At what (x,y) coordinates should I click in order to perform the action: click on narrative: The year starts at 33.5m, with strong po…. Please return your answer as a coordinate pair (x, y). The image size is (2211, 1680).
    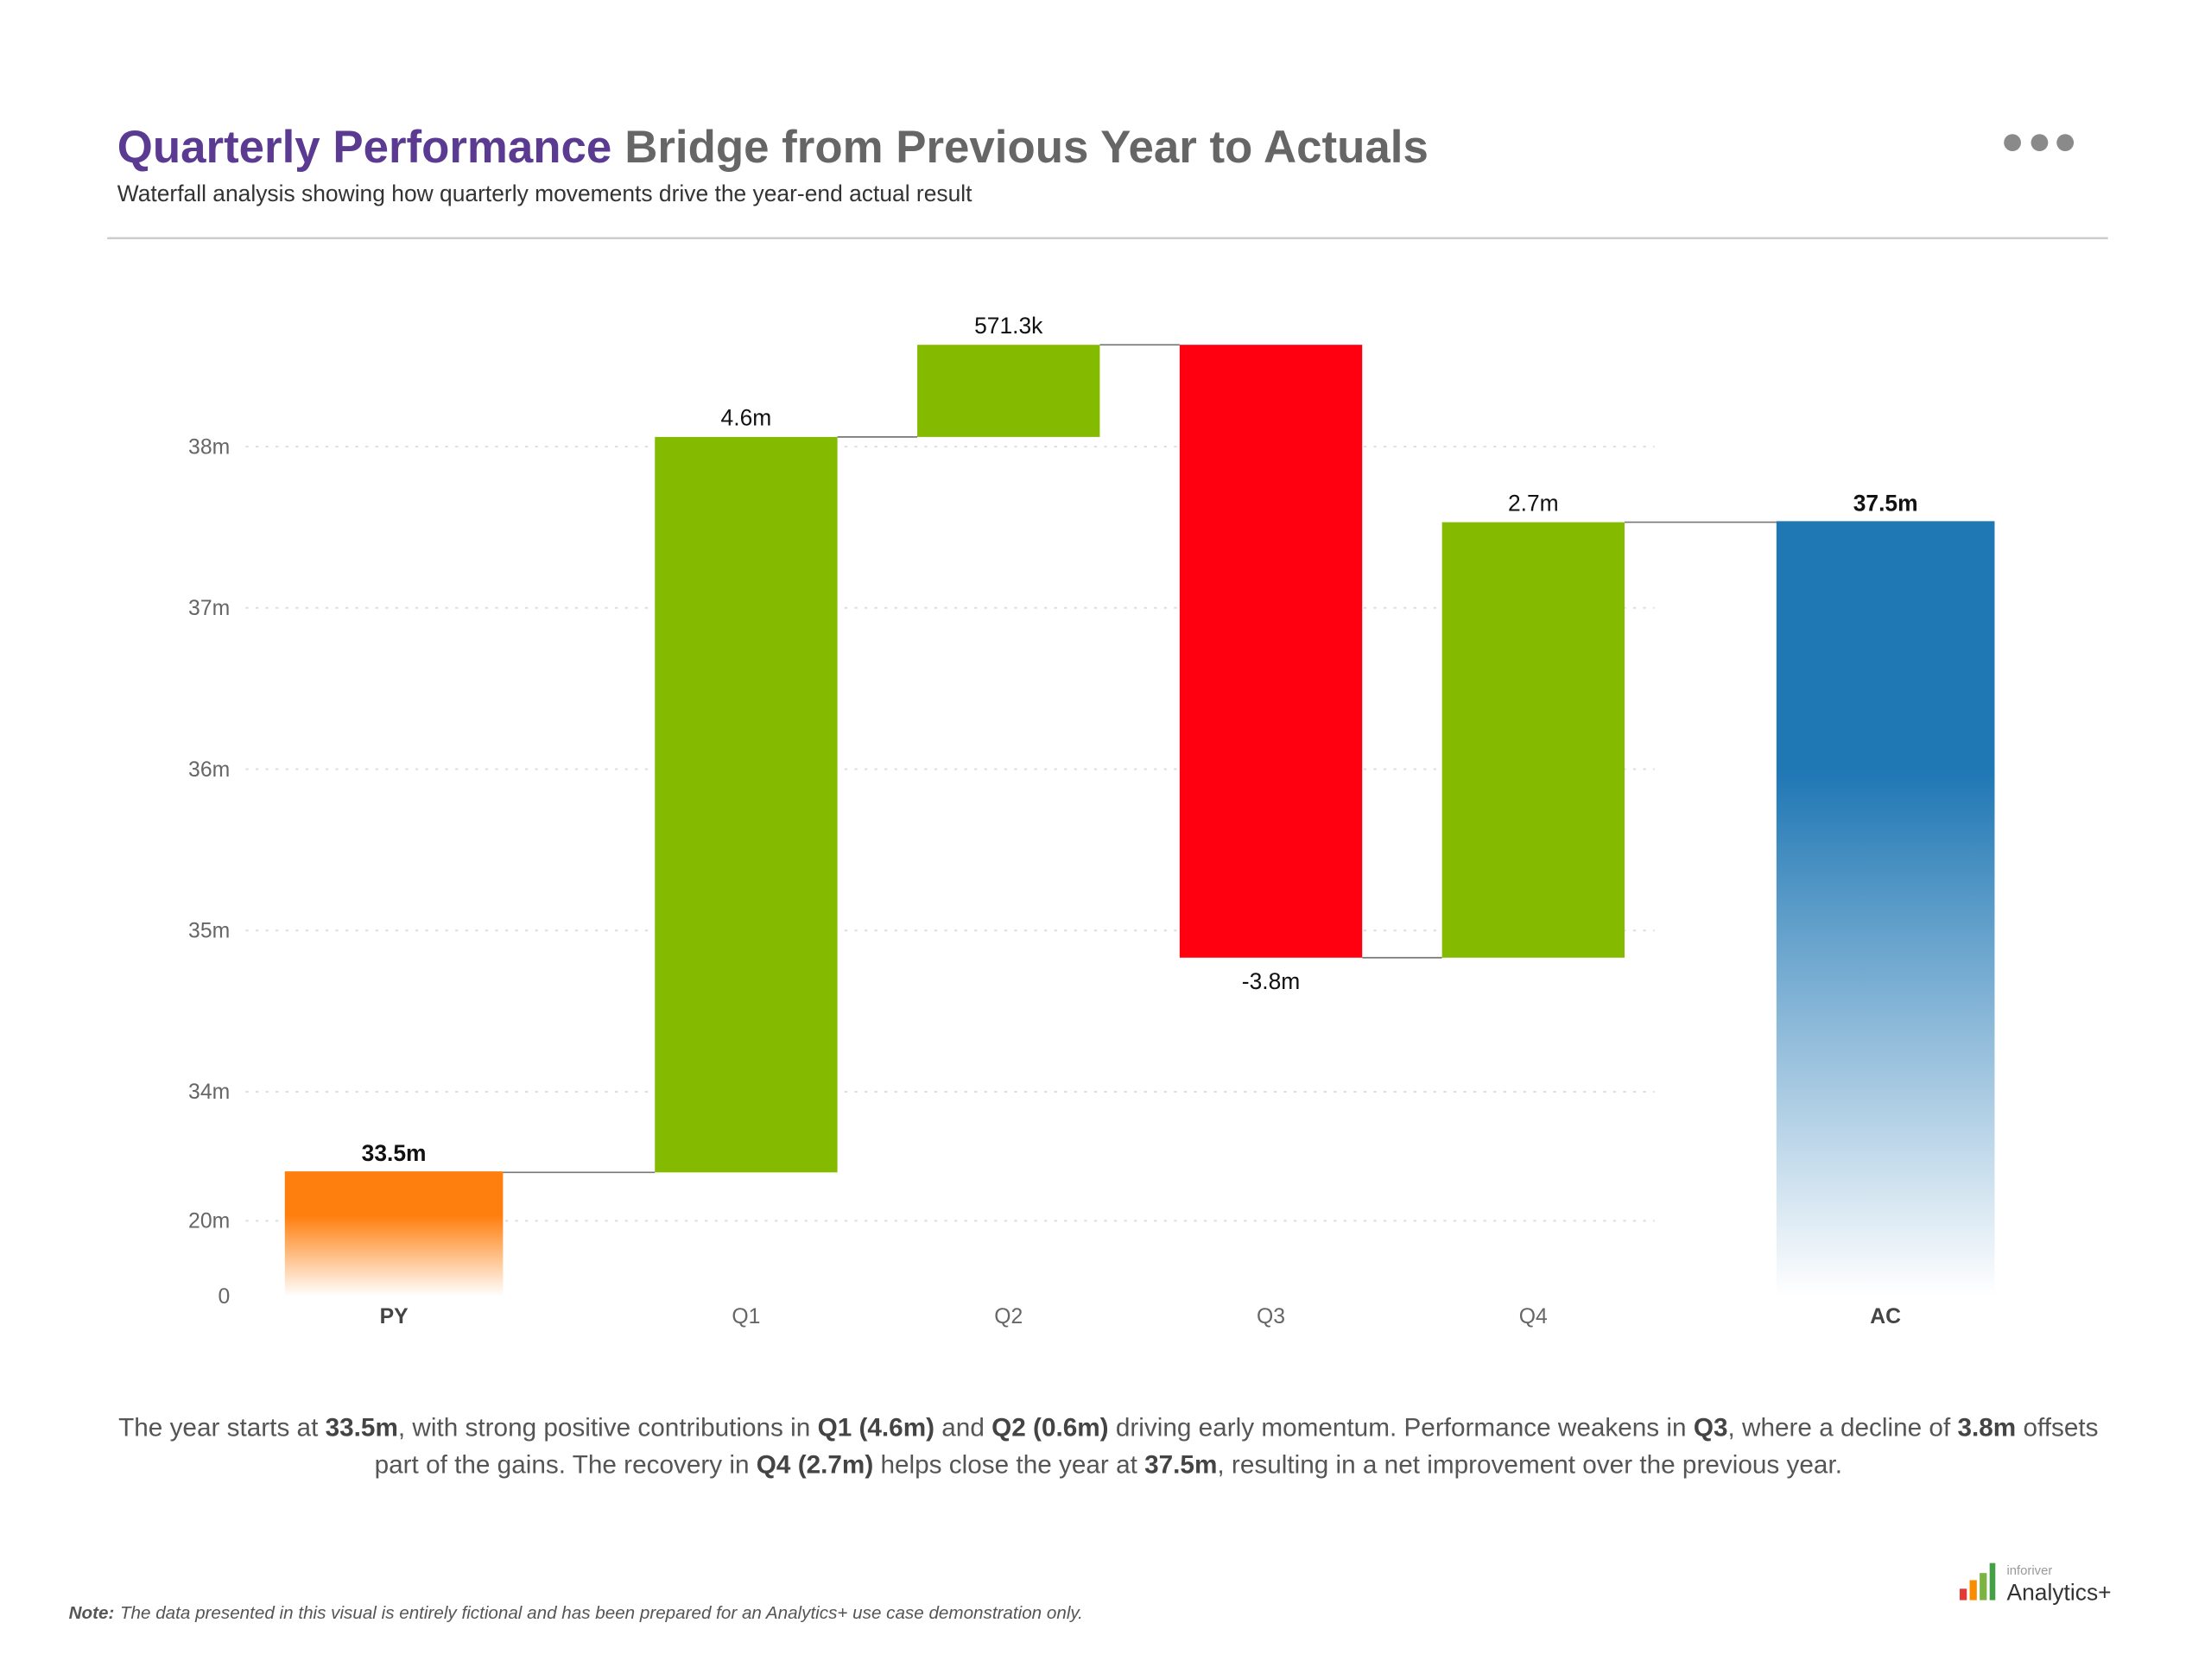
    Looking at the image, I should click on (1108, 1446).